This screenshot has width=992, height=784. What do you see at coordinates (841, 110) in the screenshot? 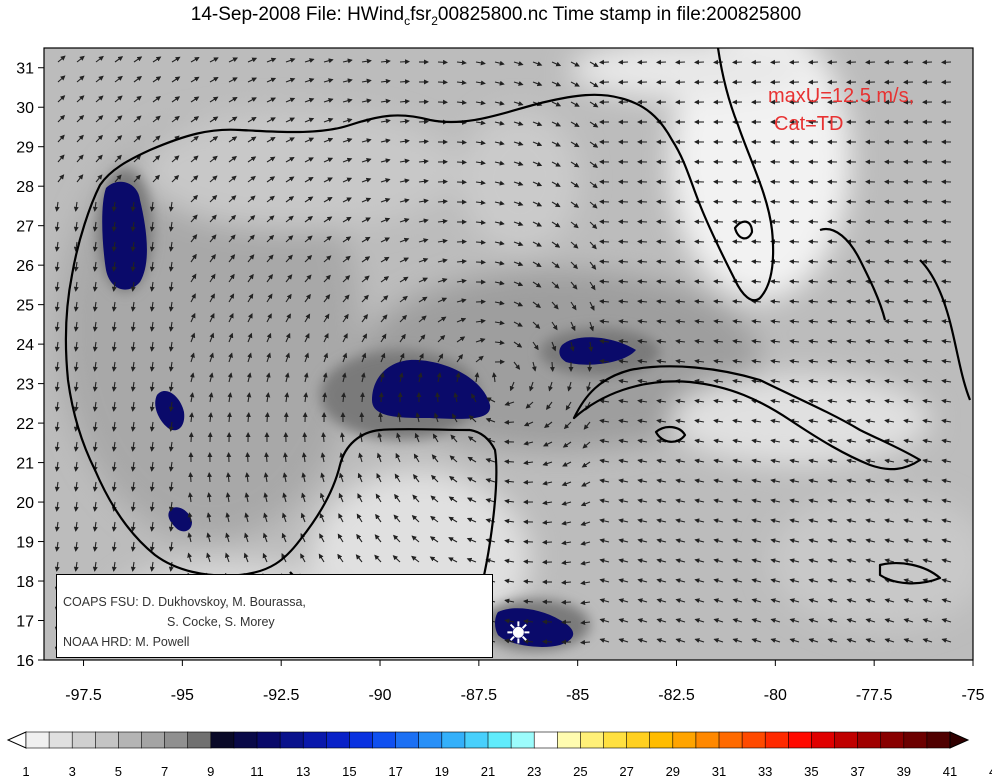
I see `storm-intensity-label: maxU=12.5 m/s, Cat=TD` at bounding box center [841, 110].